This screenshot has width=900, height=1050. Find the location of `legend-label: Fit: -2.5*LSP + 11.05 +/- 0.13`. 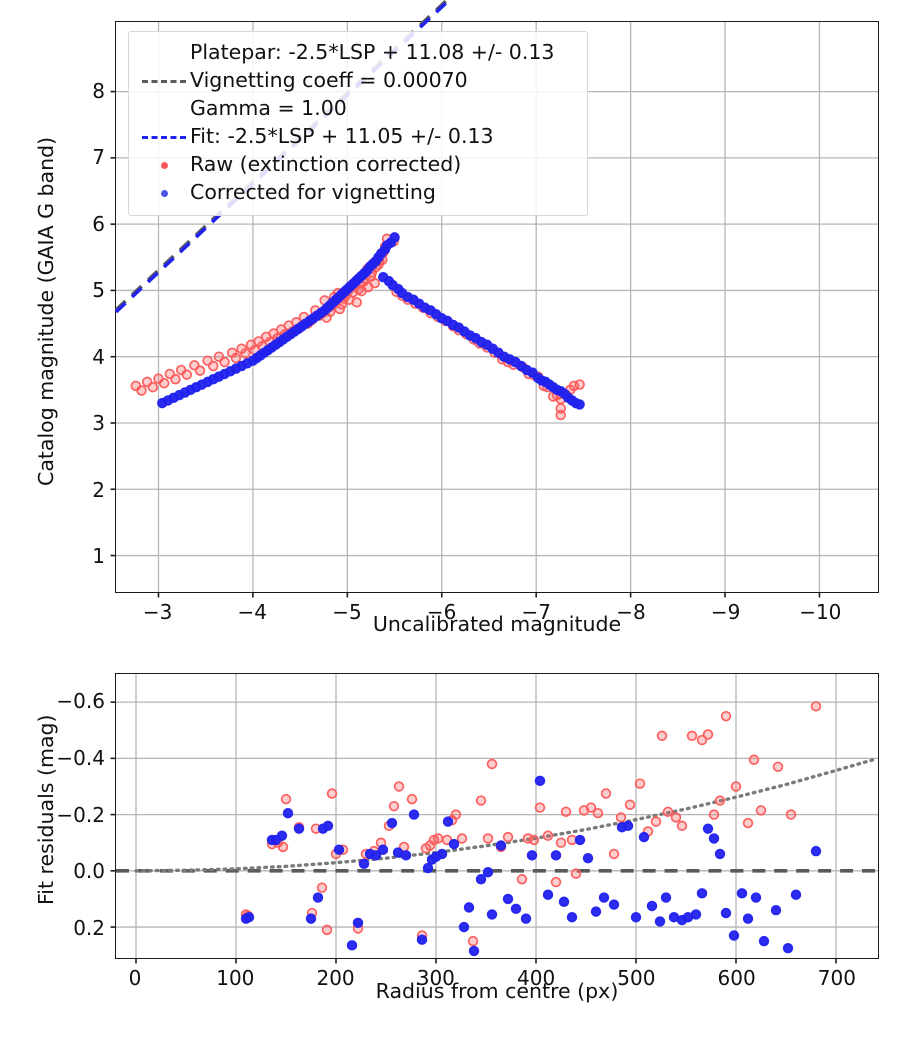

legend-label: Fit: -2.5*LSP + 11.05 +/- 0.13 is located at coordinates (342, 136).